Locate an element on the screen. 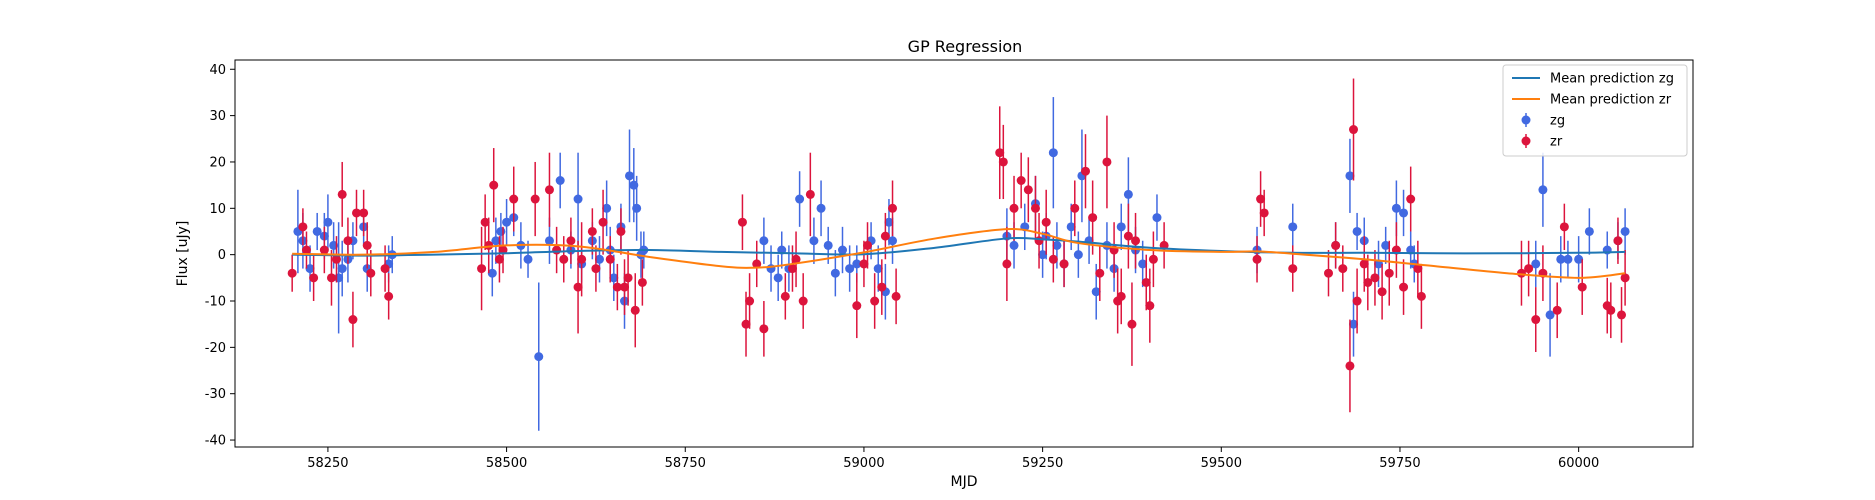 Image resolution: width=1875 pixels, height=500 pixels. x-tick-label: 59500 is located at coordinates (1221, 463).